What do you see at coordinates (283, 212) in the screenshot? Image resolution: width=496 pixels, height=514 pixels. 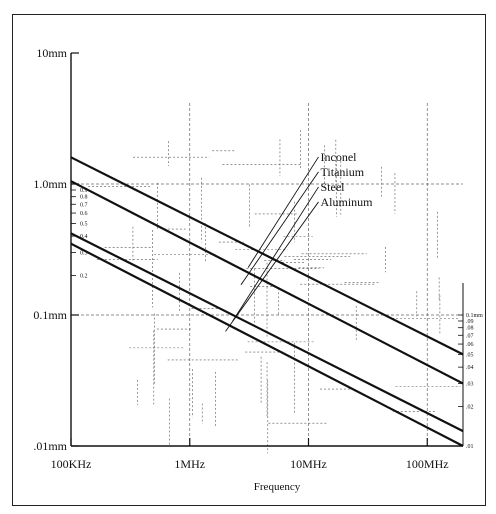 I see `leader-line-inconel` at bounding box center [283, 212].